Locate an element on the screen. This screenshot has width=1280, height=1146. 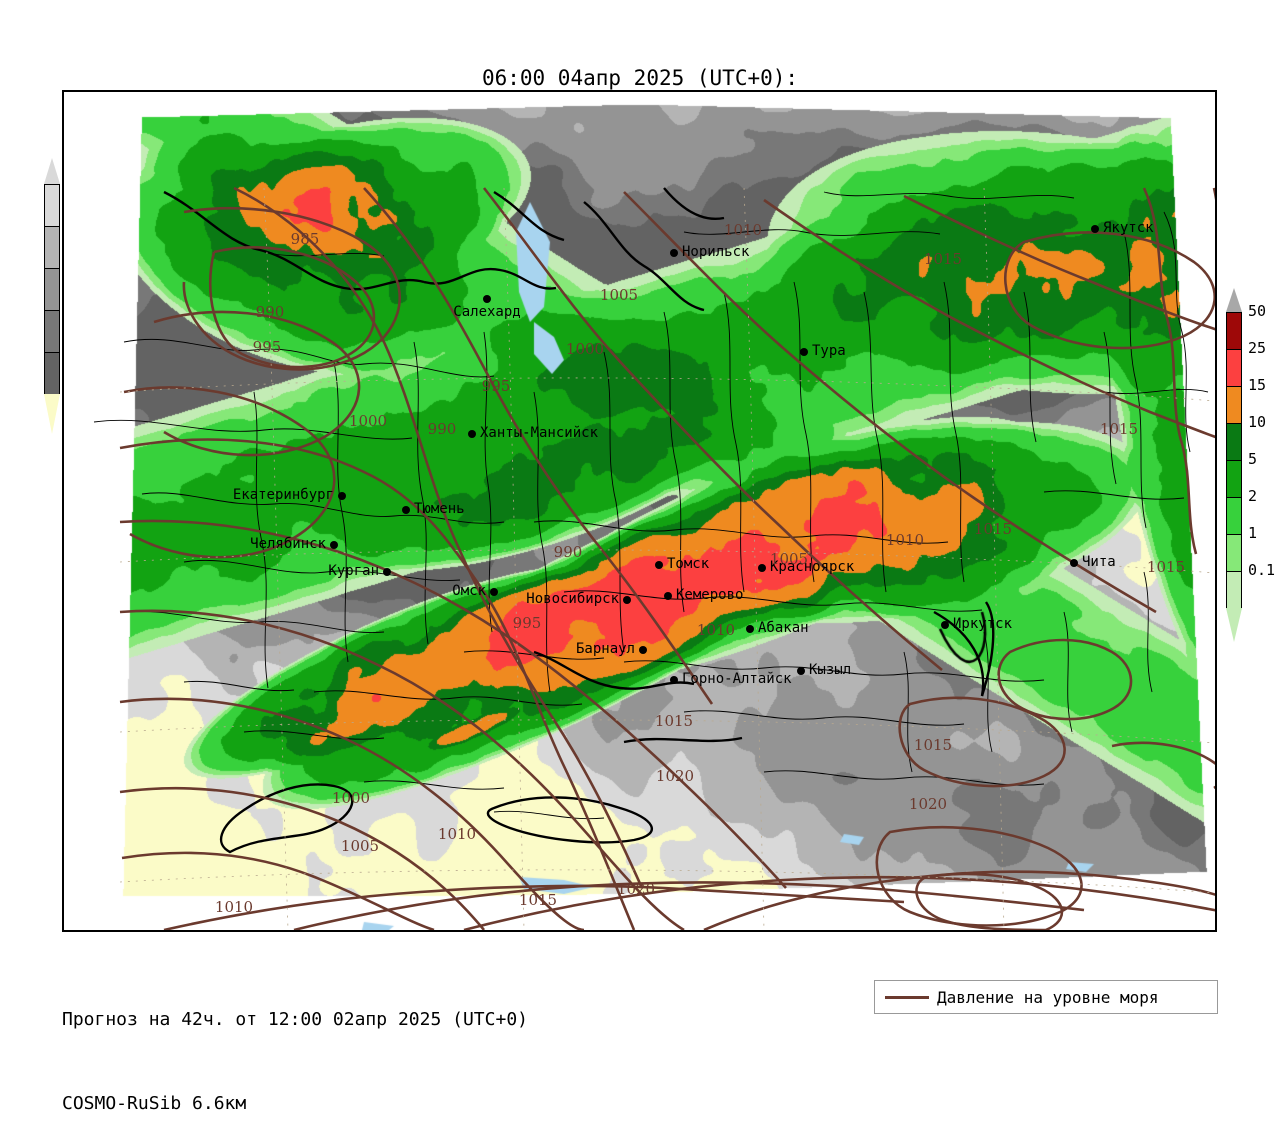
city-label: Чита is located at coordinates (1099, 562).